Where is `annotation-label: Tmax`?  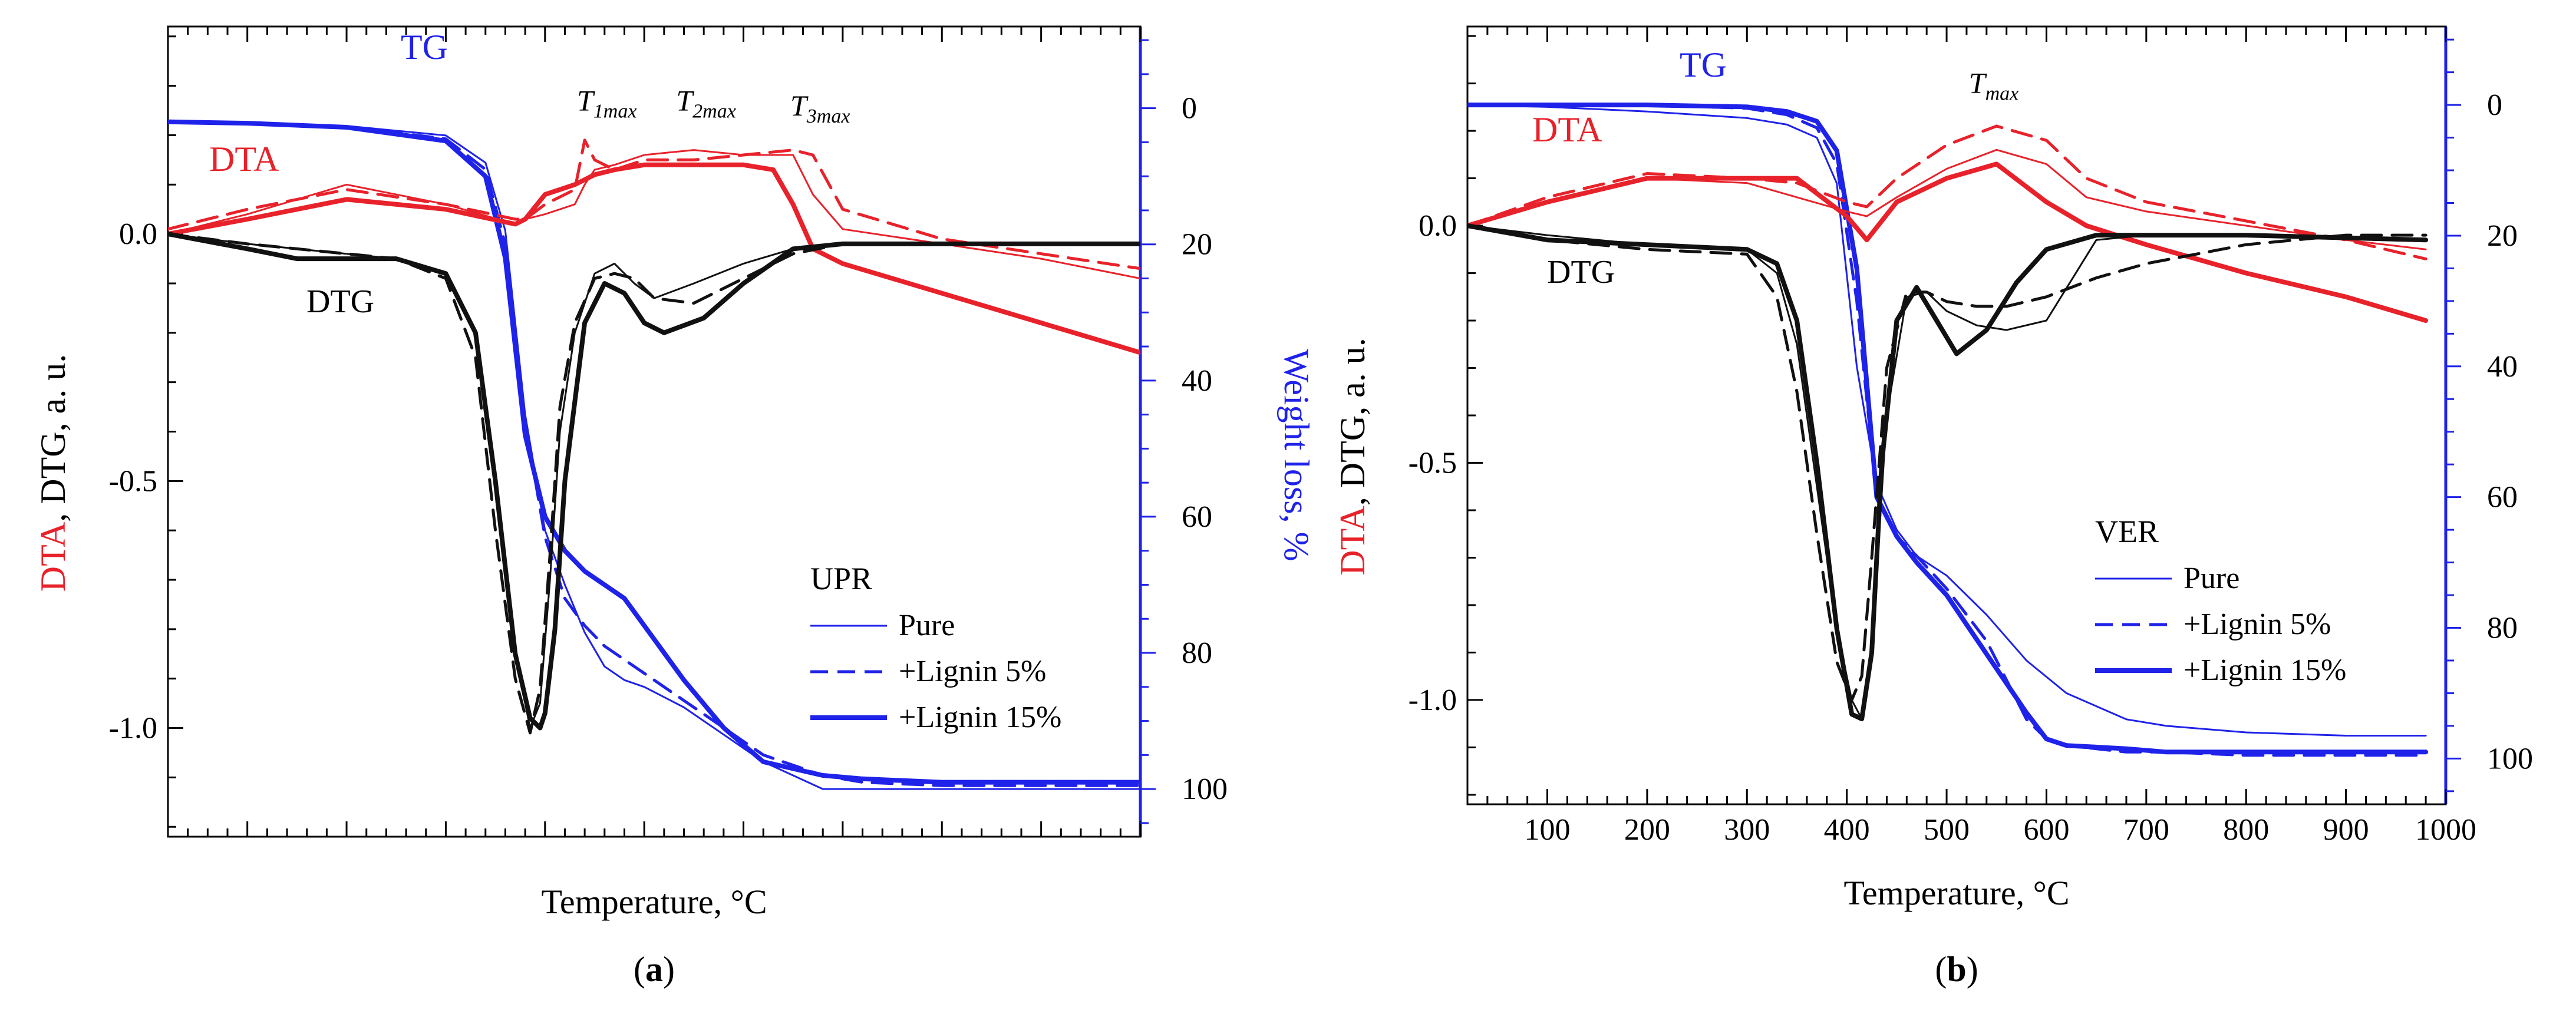 annotation-label: Tmax is located at coordinates (1994, 86).